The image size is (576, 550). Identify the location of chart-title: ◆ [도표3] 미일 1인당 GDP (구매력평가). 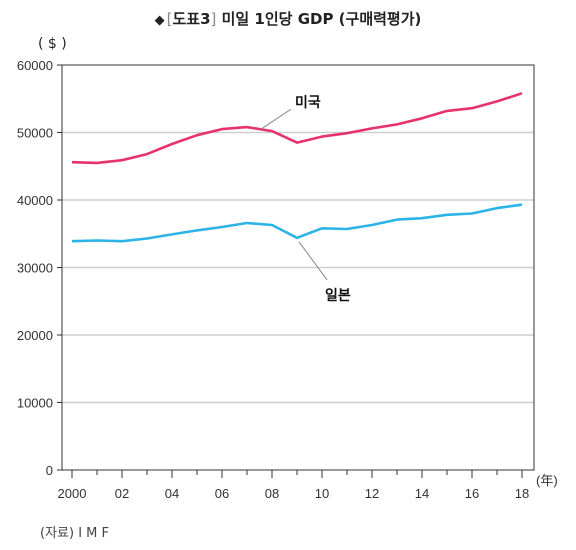
(288, 18).